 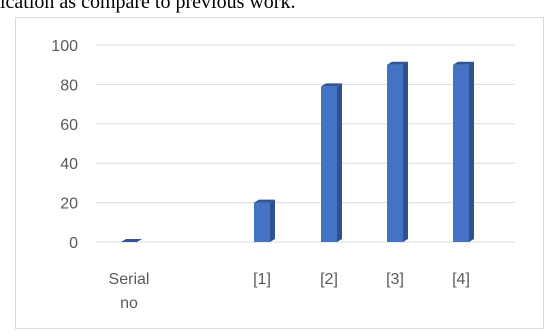 I want to click on x-tick-label: no, so click(x=129, y=303).